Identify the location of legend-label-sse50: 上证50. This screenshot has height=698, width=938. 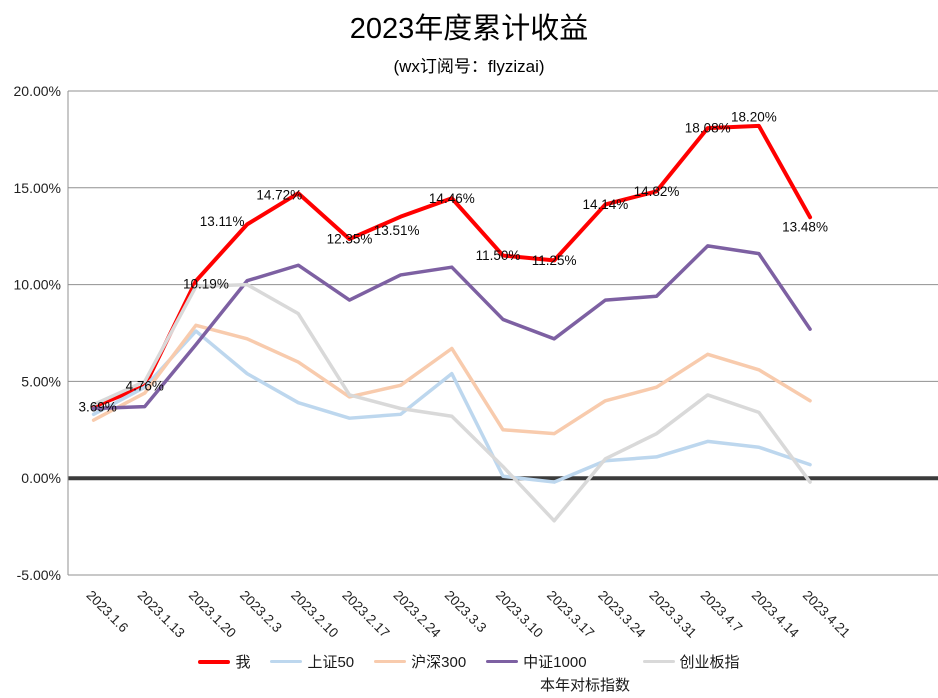
(331, 662).